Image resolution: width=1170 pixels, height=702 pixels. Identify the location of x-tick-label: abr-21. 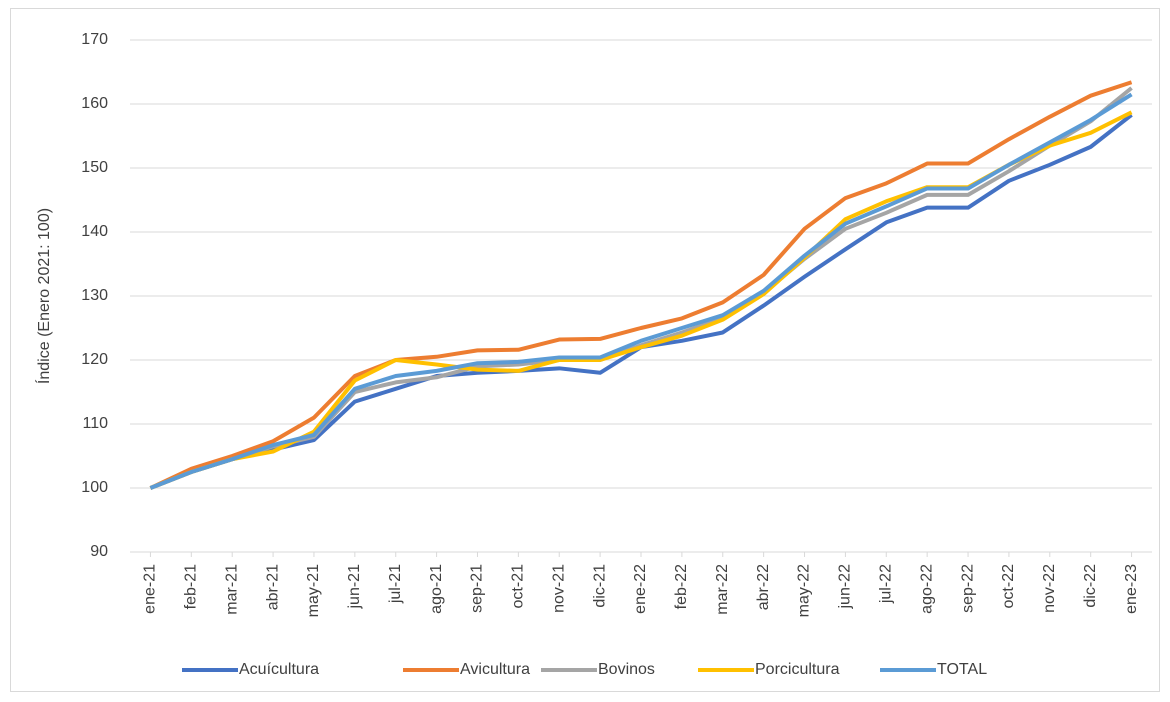
(272, 587).